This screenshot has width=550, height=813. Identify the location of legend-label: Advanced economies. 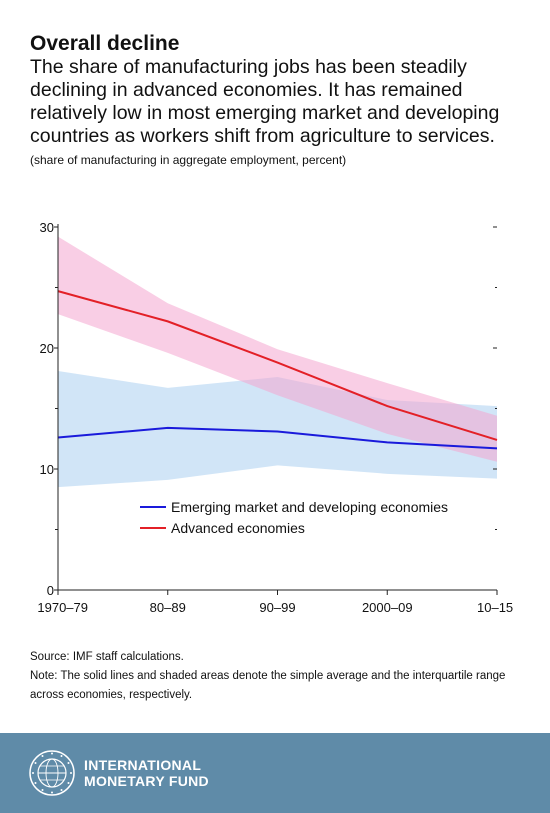
(238, 528).